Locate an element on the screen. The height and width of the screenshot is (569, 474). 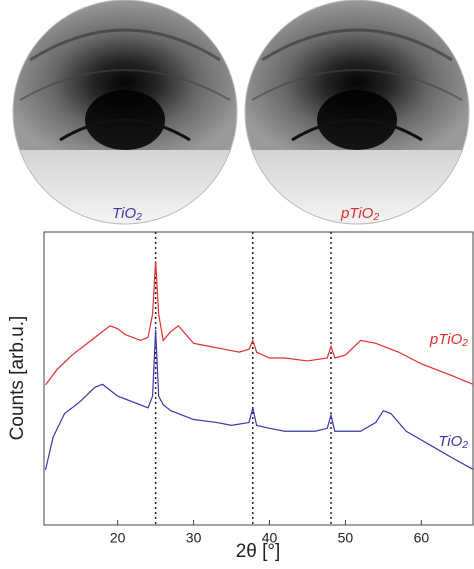
y-axis-title: Counts [arb.u.] is located at coordinates (17, 378).